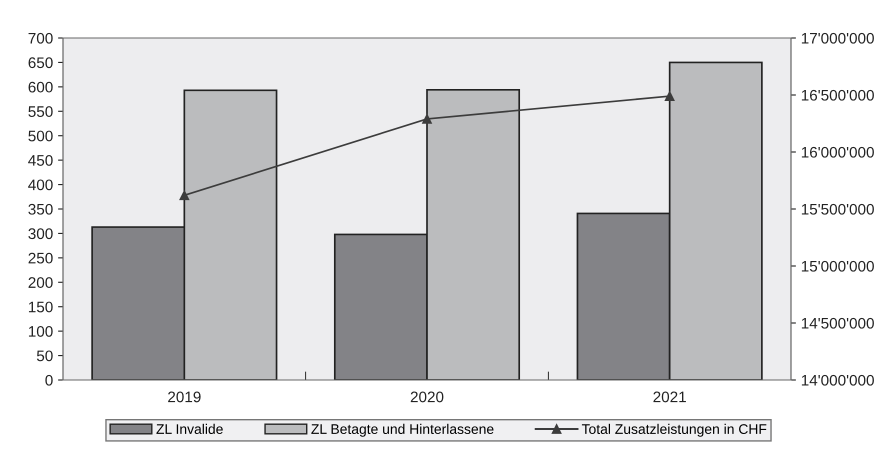  Describe the element at coordinates (838, 95) in the screenshot. I see `y2-tick-label: 16'500'000` at that location.